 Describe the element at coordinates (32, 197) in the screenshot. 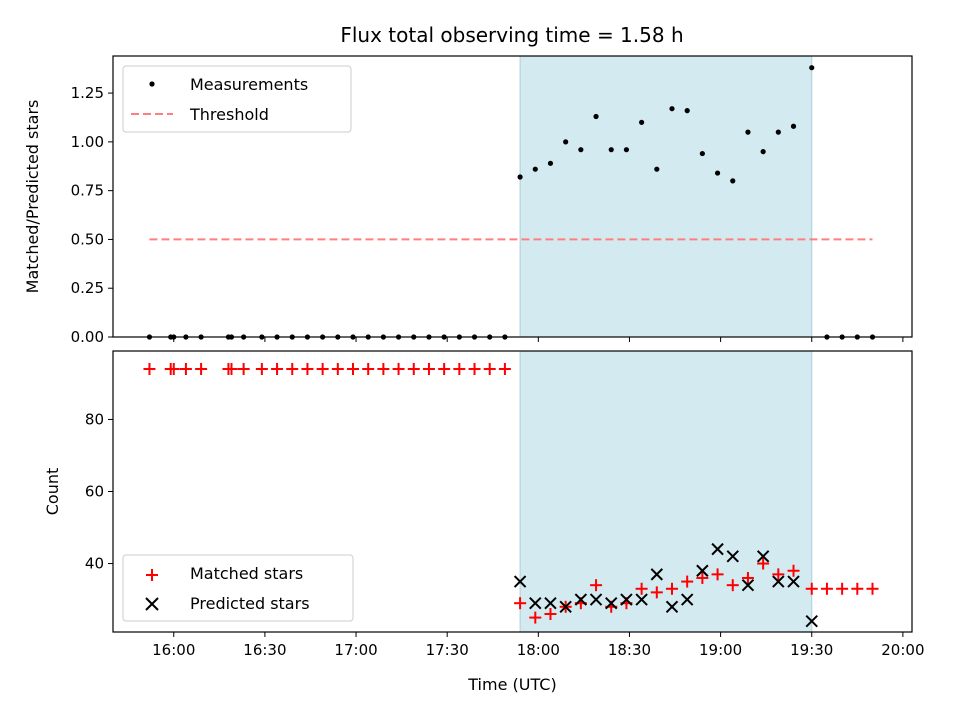

I see `top-y-axis-label: Matched/Predicted stars` at that location.